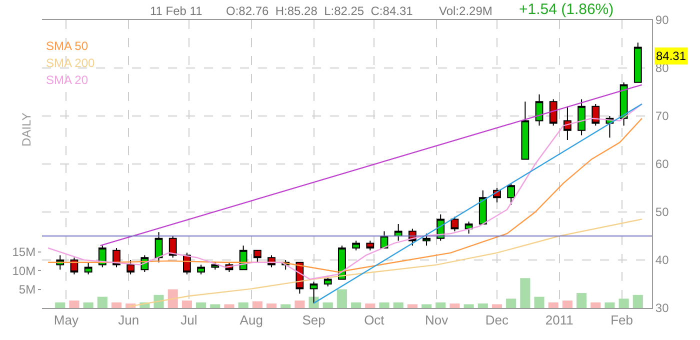 This screenshot has width=700, height=340. What do you see at coordinates (497, 320) in the screenshot?
I see `x-tick-label: Dec` at bounding box center [497, 320].